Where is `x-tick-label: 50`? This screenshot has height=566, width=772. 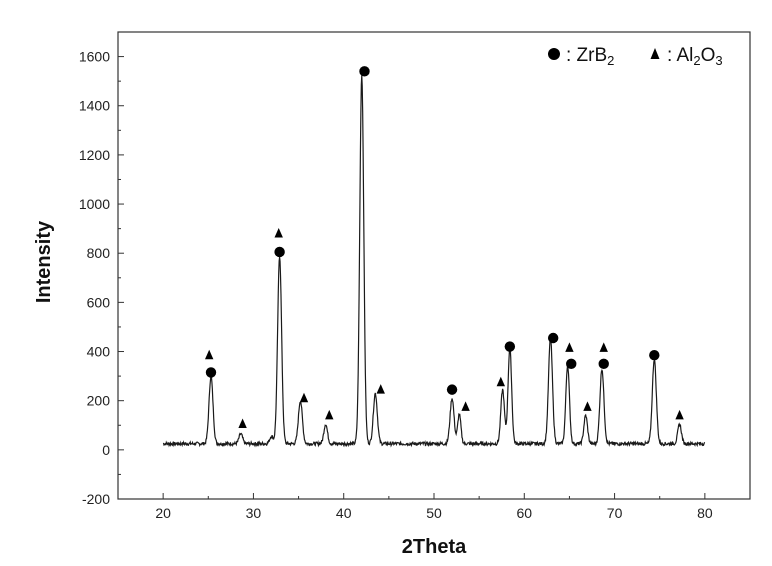 x-tick-label: 50 is located at coordinates (434, 513).